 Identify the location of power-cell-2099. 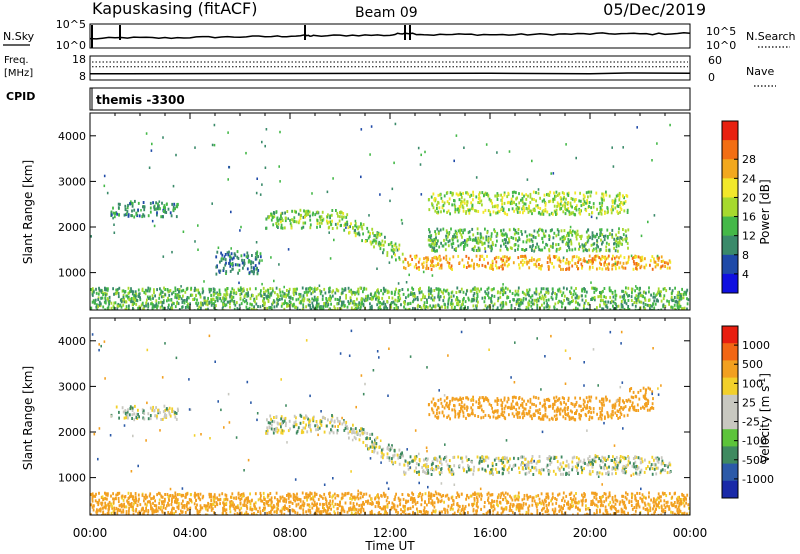
(609, 291).